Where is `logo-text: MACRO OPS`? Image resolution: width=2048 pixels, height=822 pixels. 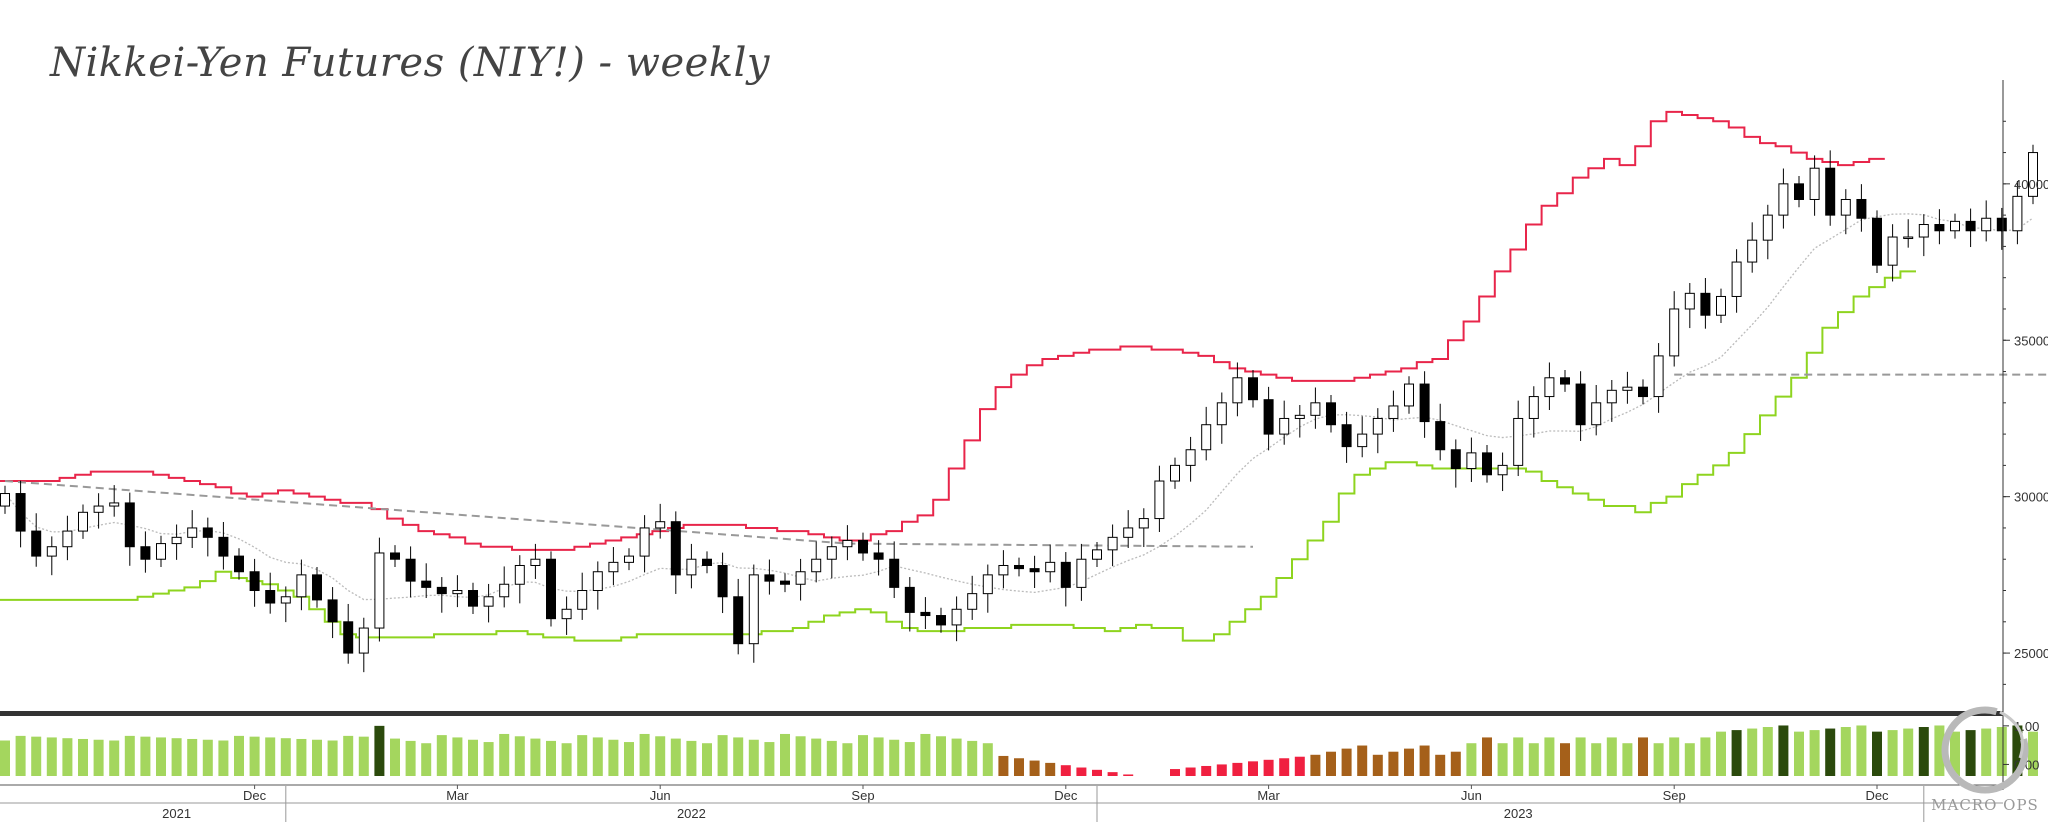
logo-text: MACRO OPS is located at coordinates (1985, 805).